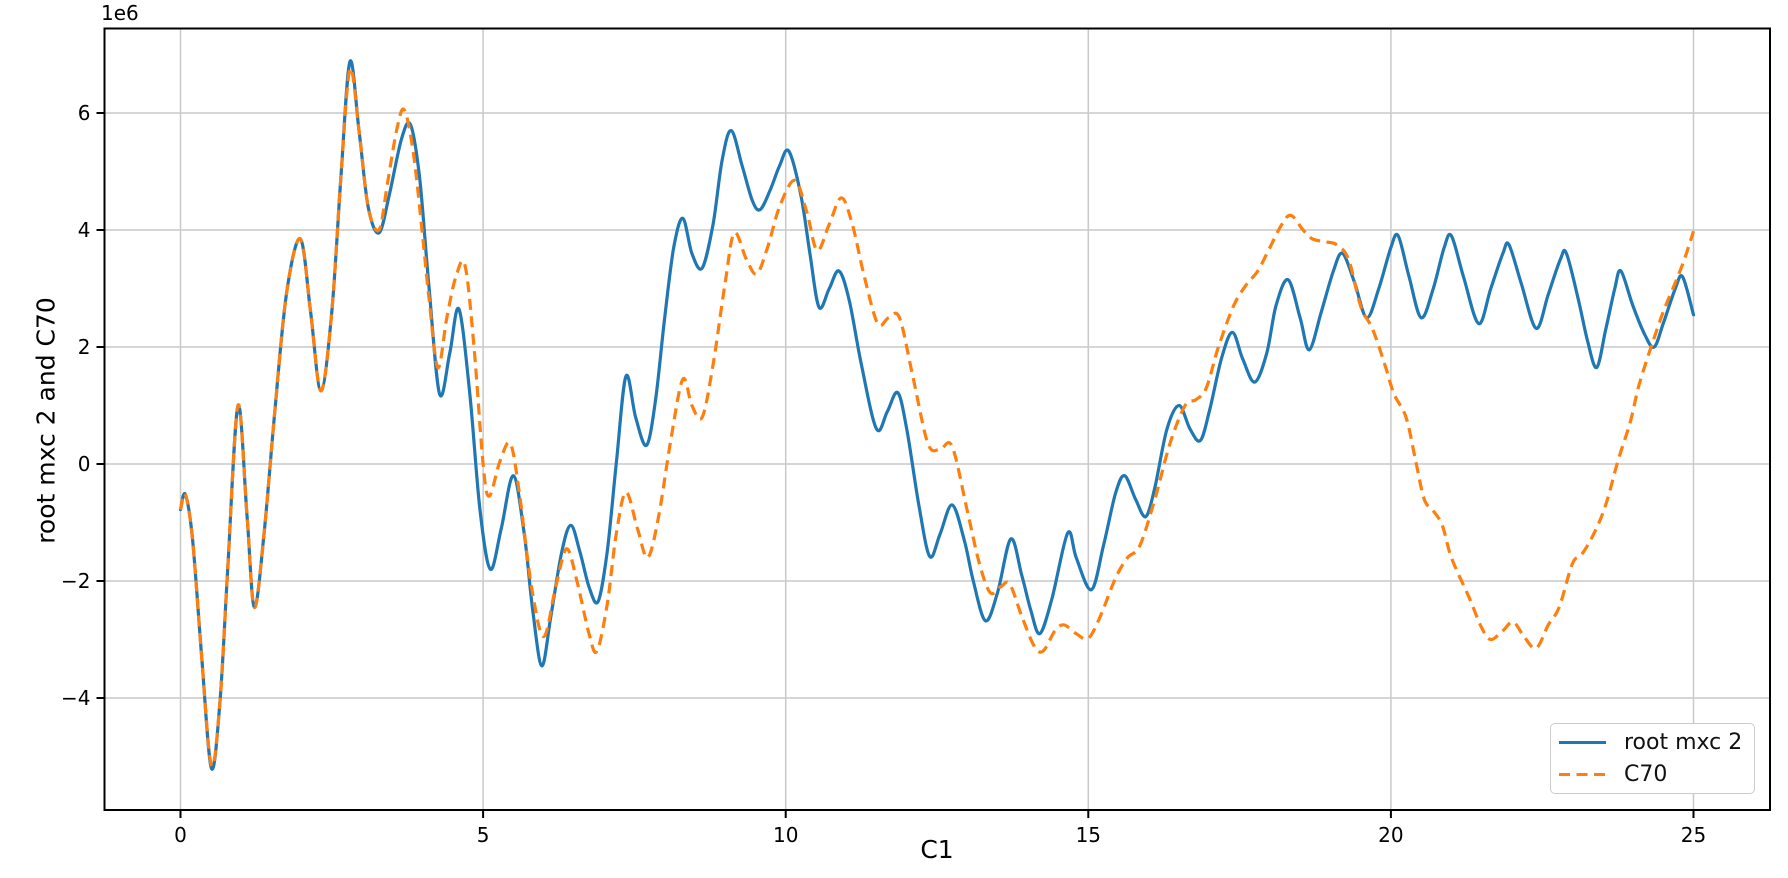 The height and width of the screenshot is (878, 1788). I want to click on y-axis-offset-text: 1e6, so click(120, 13).